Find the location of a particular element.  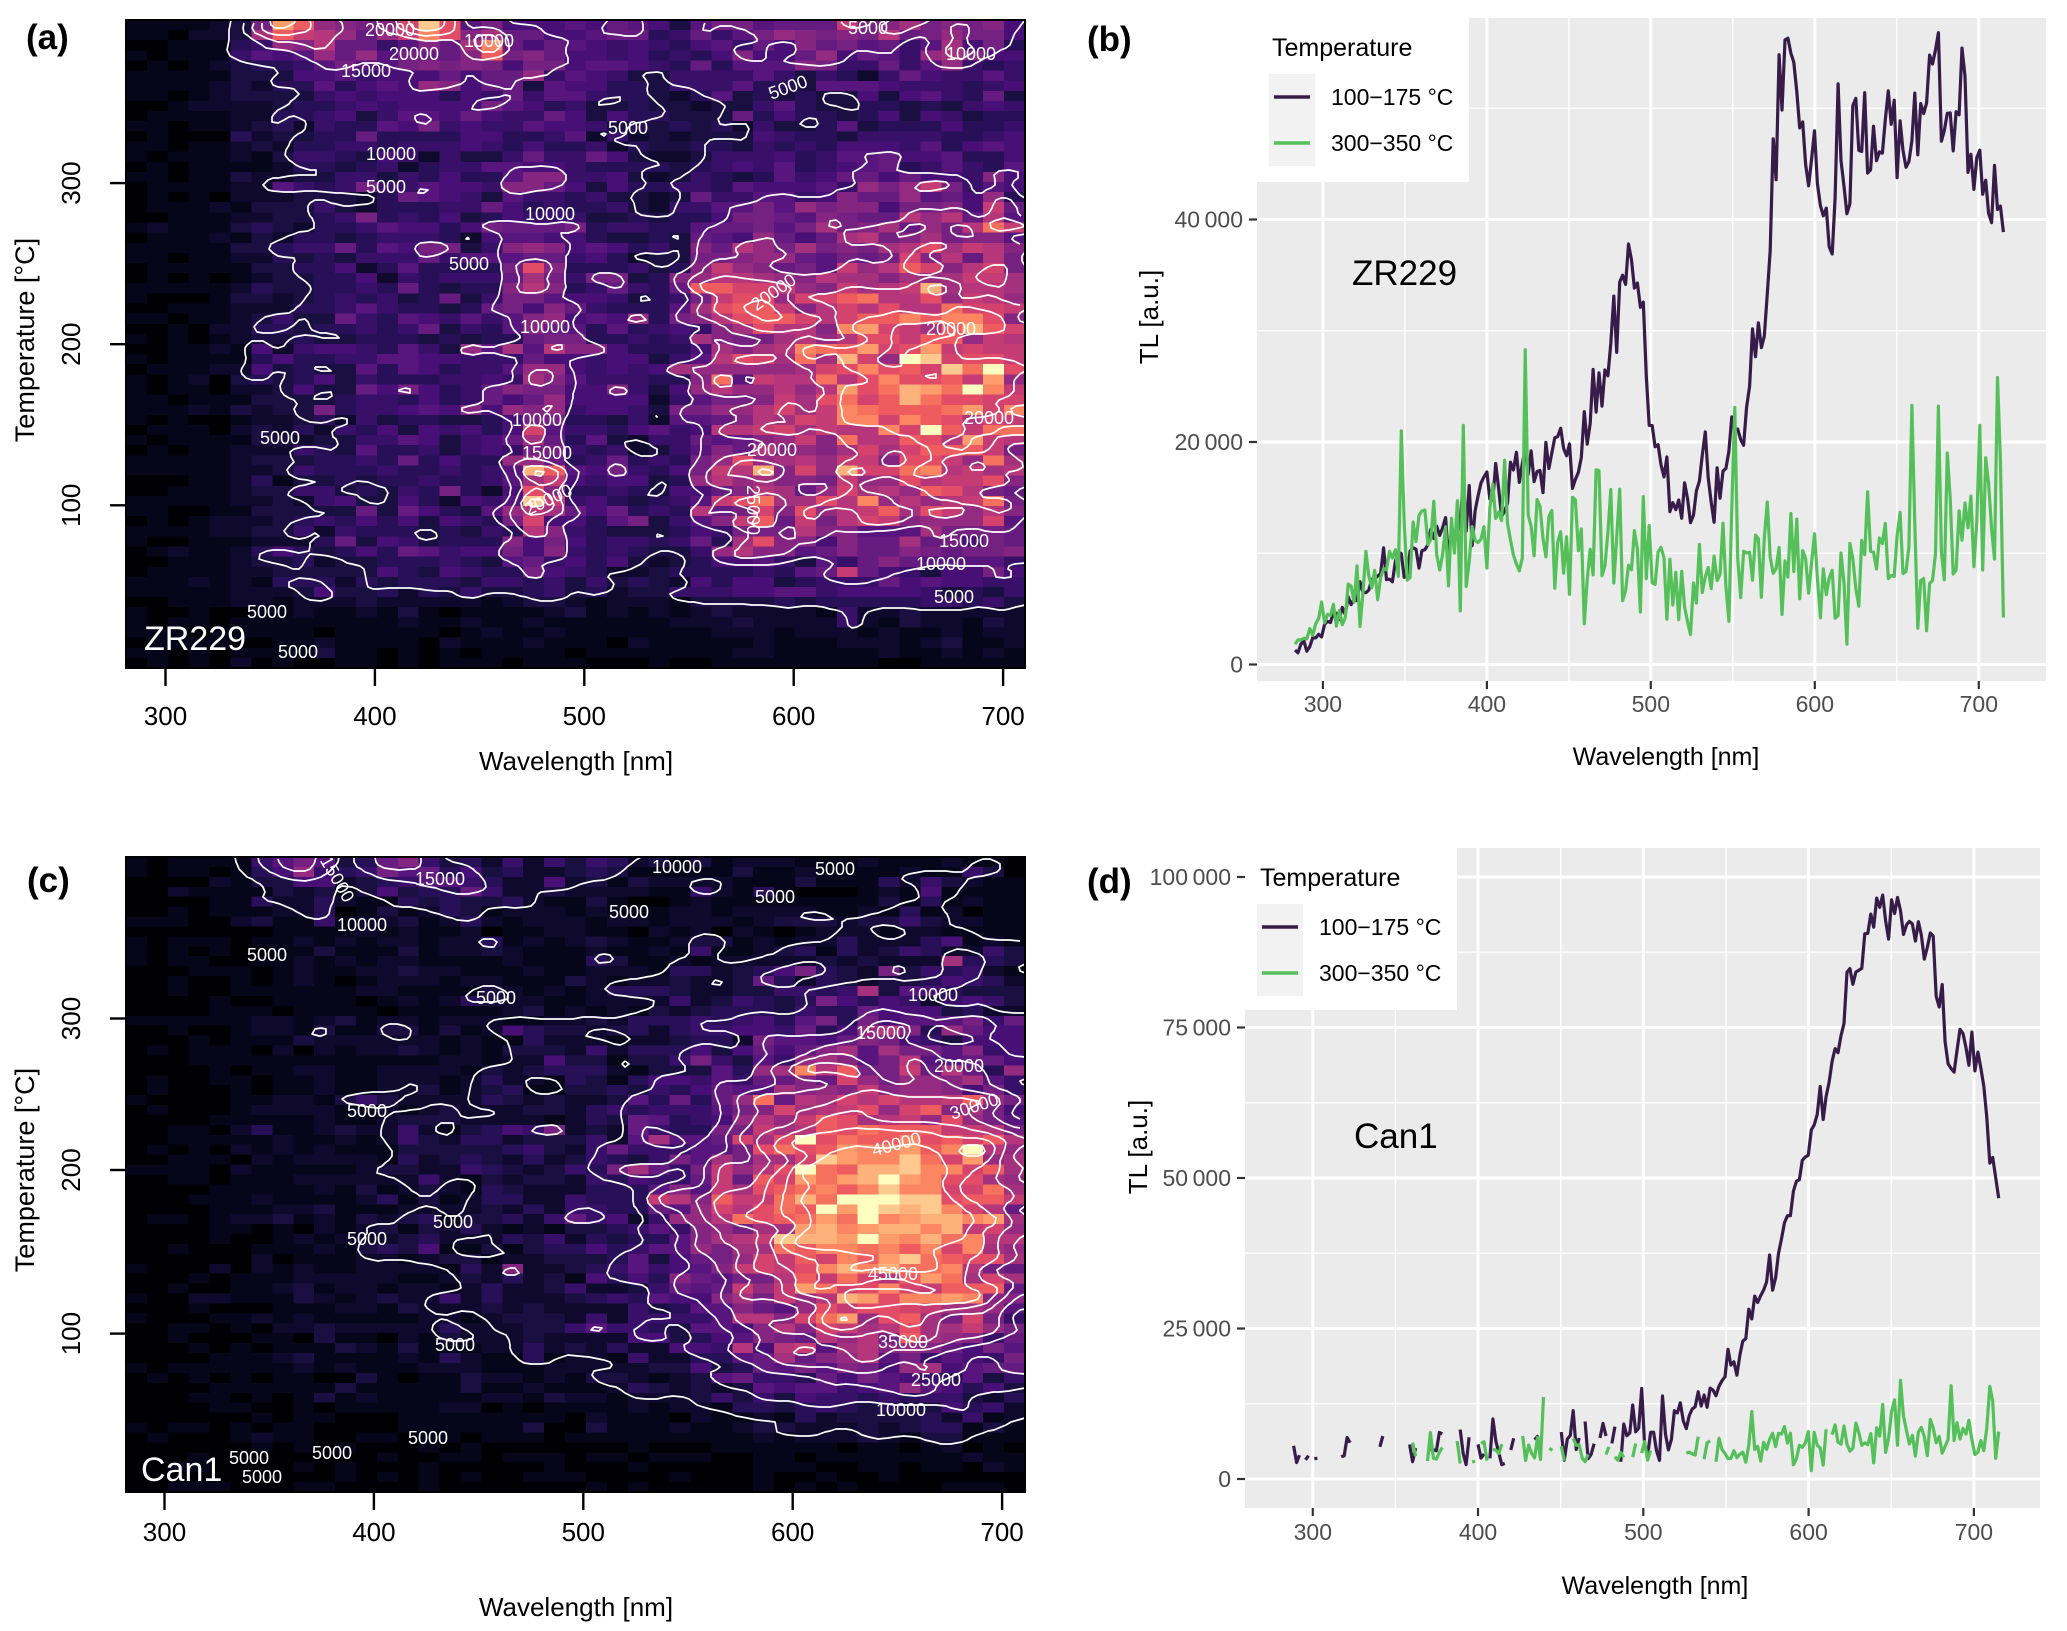

svg-text: (c) is located at coordinates (48, 880).